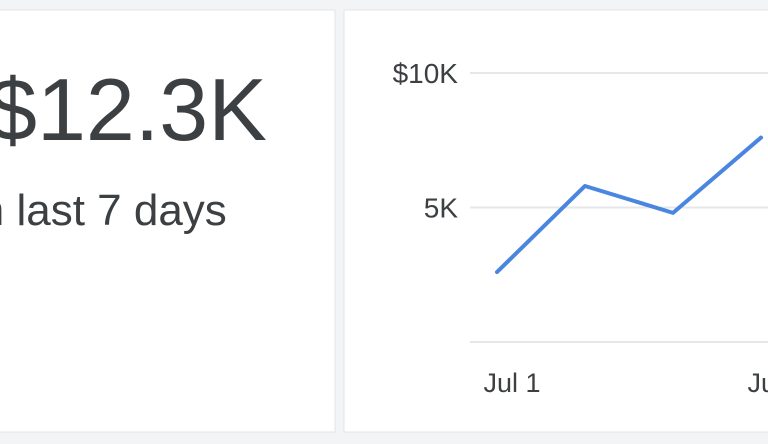 The height and width of the screenshot is (444, 768). Describe the element at coordinates (511, 383) in the screenshot. I see `x-tick-label: Jul 1` at that location.